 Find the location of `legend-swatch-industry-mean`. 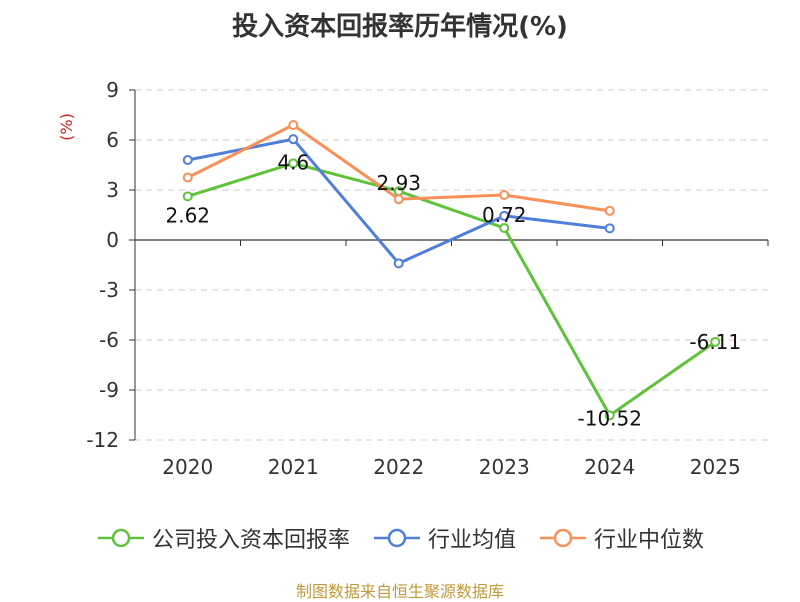

legend-swatch-industry-mean is located at coordinates (396, 538).